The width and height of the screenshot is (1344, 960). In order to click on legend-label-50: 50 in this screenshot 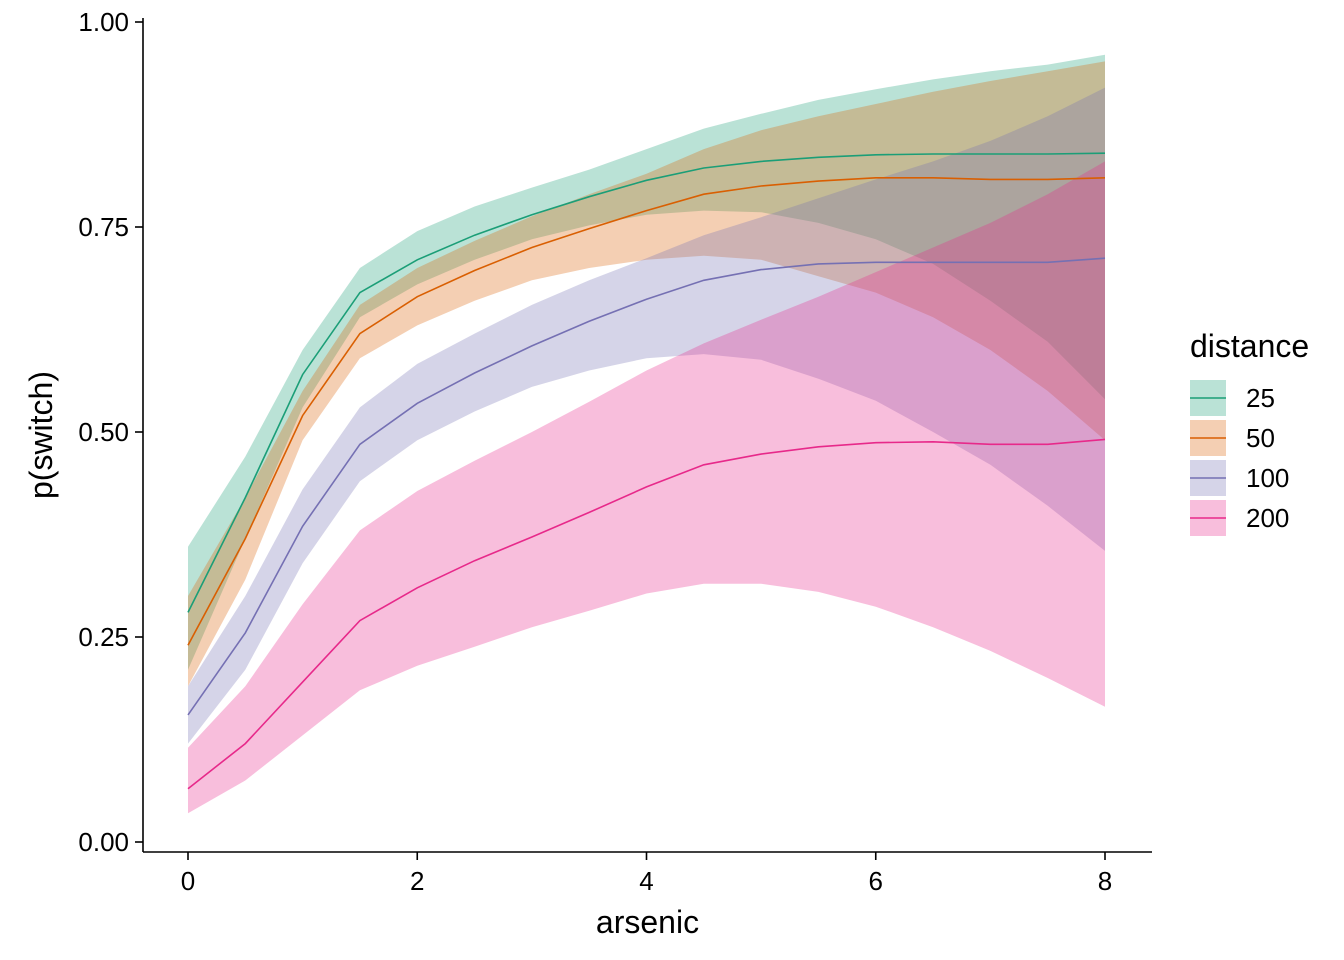, I will do `click(1260, 438)`.